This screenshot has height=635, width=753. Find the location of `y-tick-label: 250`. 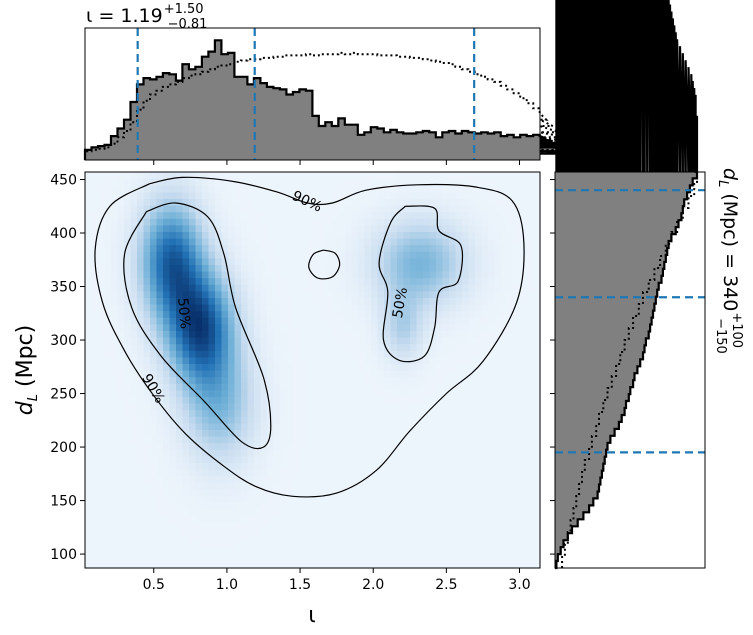

y-tick-label: 250 is located at coordinates (63, 395).